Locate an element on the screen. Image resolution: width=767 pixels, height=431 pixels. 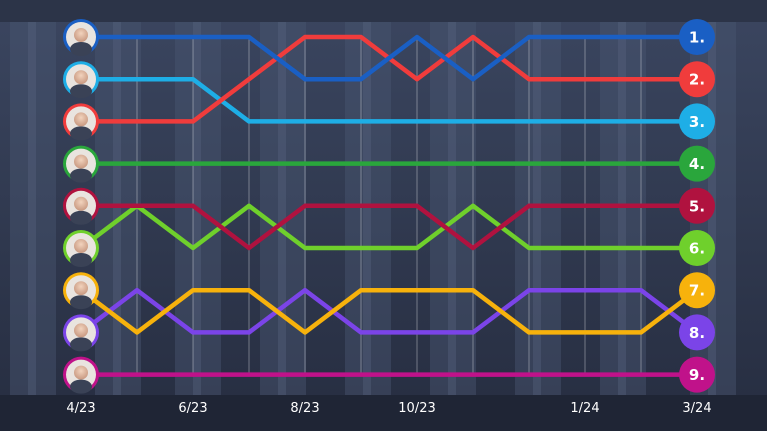
rank-label: 6. is located at coordinates (697, 249).